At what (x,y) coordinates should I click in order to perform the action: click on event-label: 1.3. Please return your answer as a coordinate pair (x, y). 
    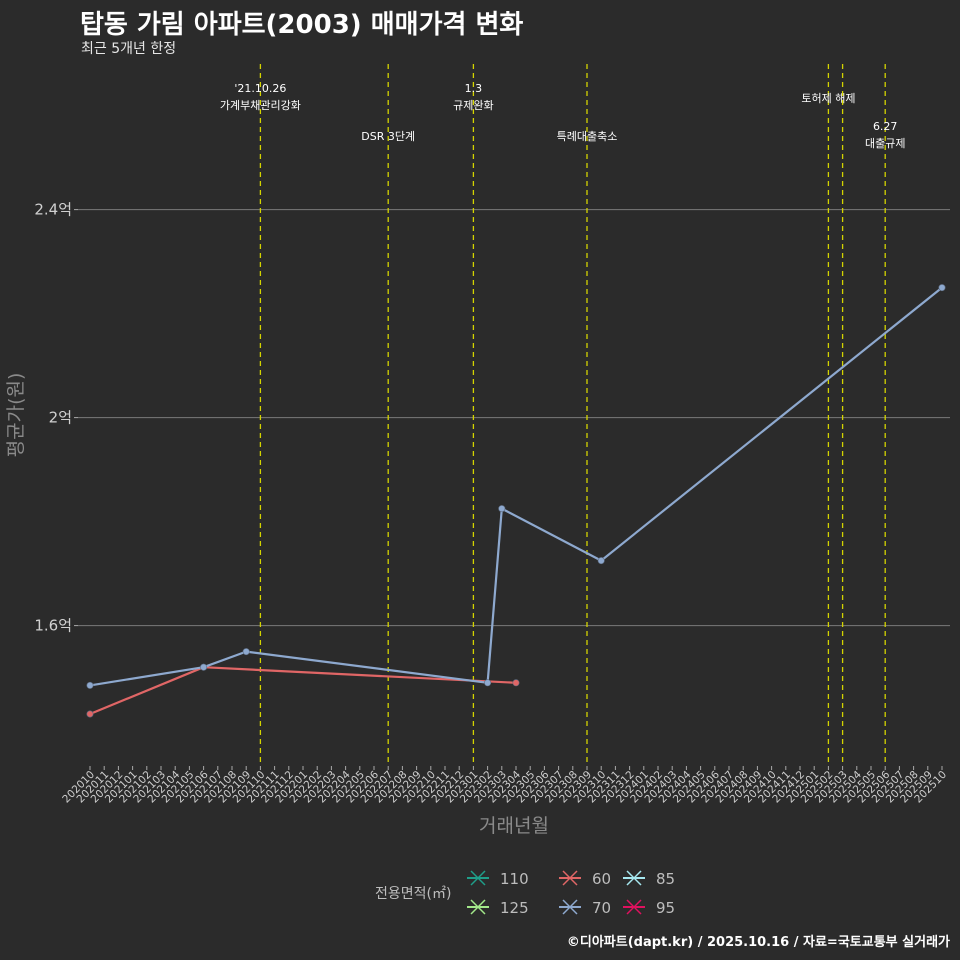
    Looking at the image, I should click on (474, 88).